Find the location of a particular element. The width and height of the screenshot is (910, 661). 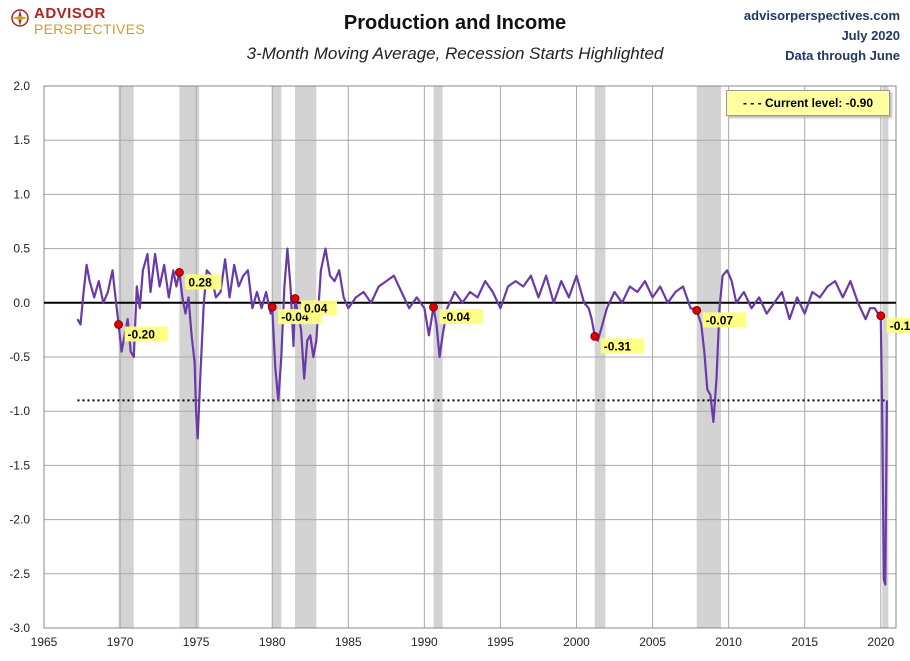

y-tick-label: 0.5 is located at coordinates (21, 249).